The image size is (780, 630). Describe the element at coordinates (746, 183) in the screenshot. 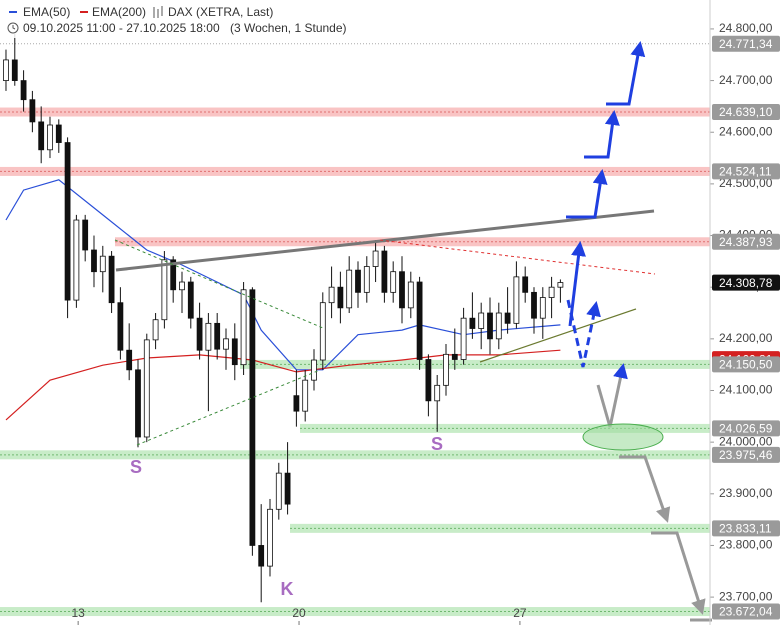

I see `y-tick-label: 24.500,00` at that location.